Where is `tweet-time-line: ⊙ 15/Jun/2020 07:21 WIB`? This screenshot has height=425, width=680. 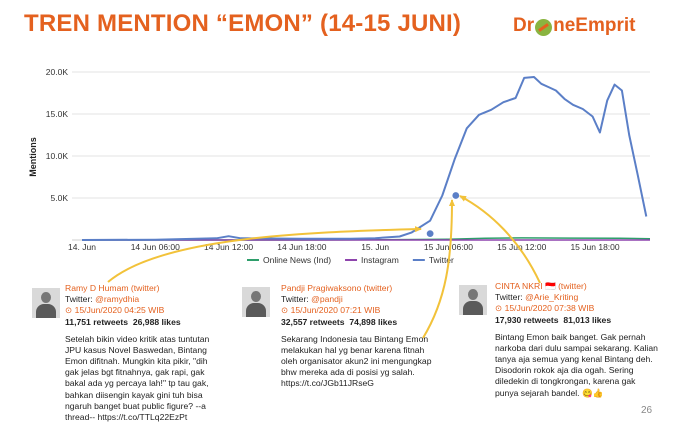 tweet-time-line: ⊙ 15/Jun/2020 07:21 WIB is located at coordinates (366, 310).